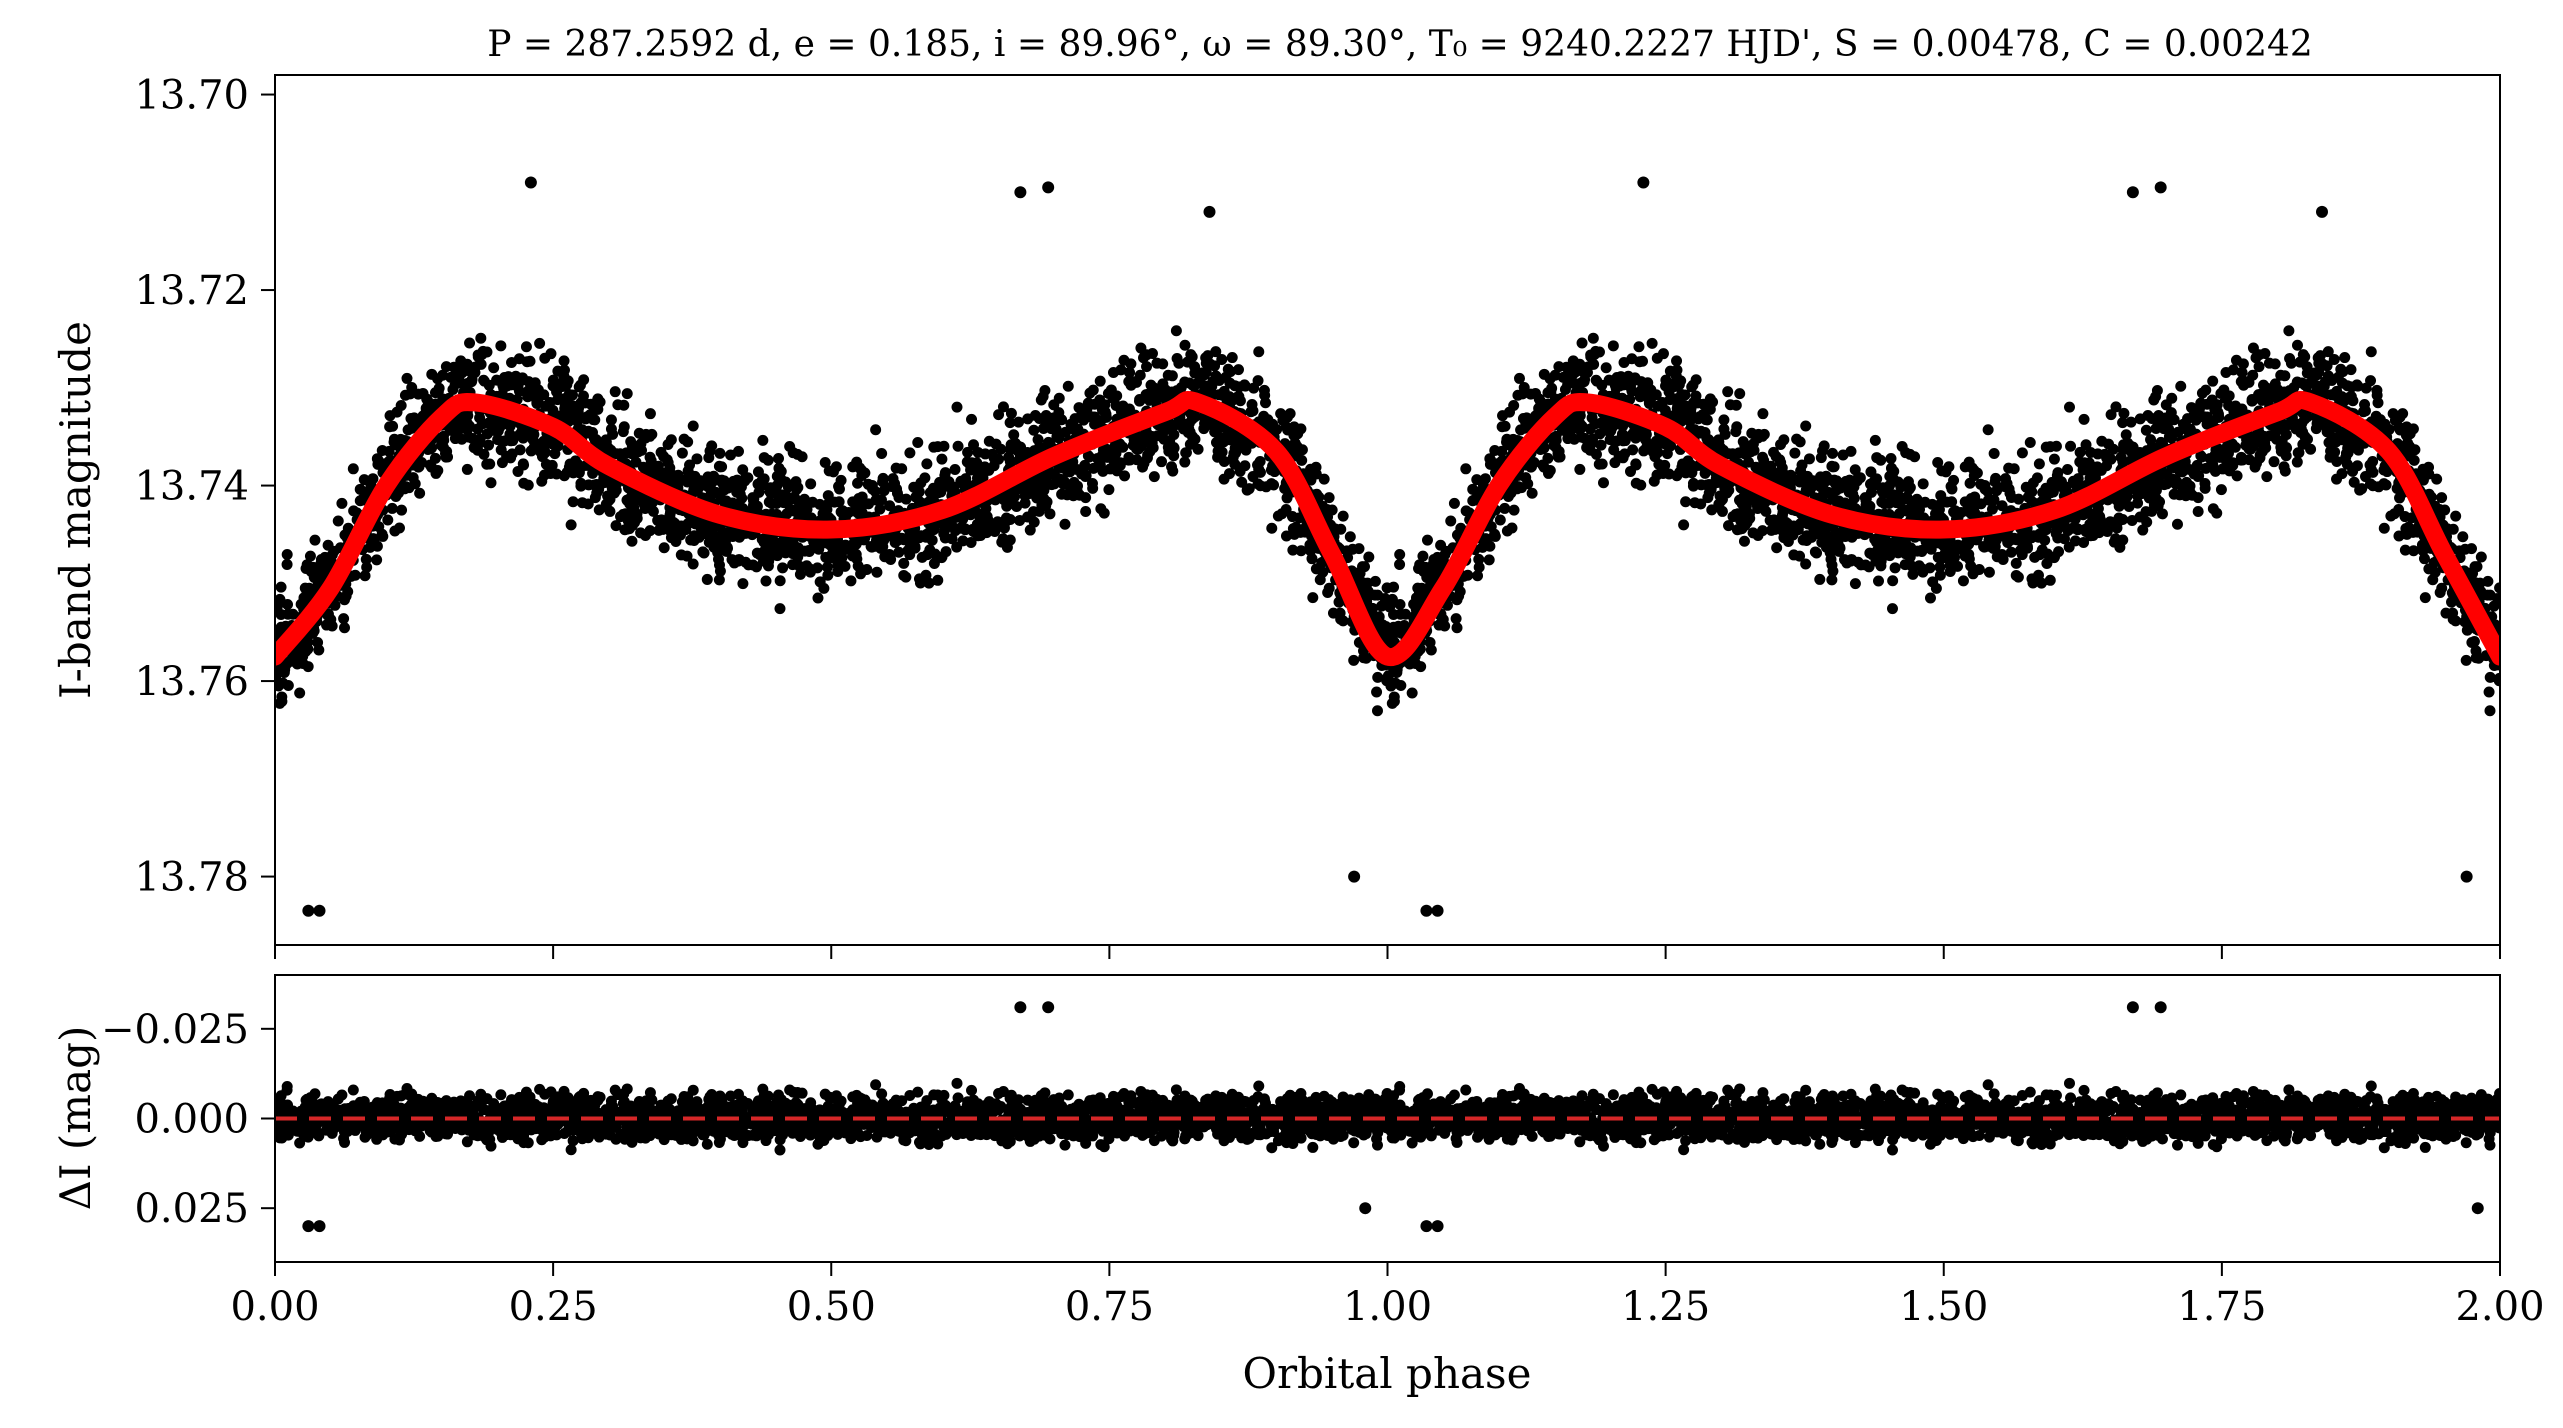 This screenshot has height=1428, width=2563. Describe the element at coordinates (191, 1209) in the screenshot. I see `bottom-y-tick-label: 0.025` at that location.